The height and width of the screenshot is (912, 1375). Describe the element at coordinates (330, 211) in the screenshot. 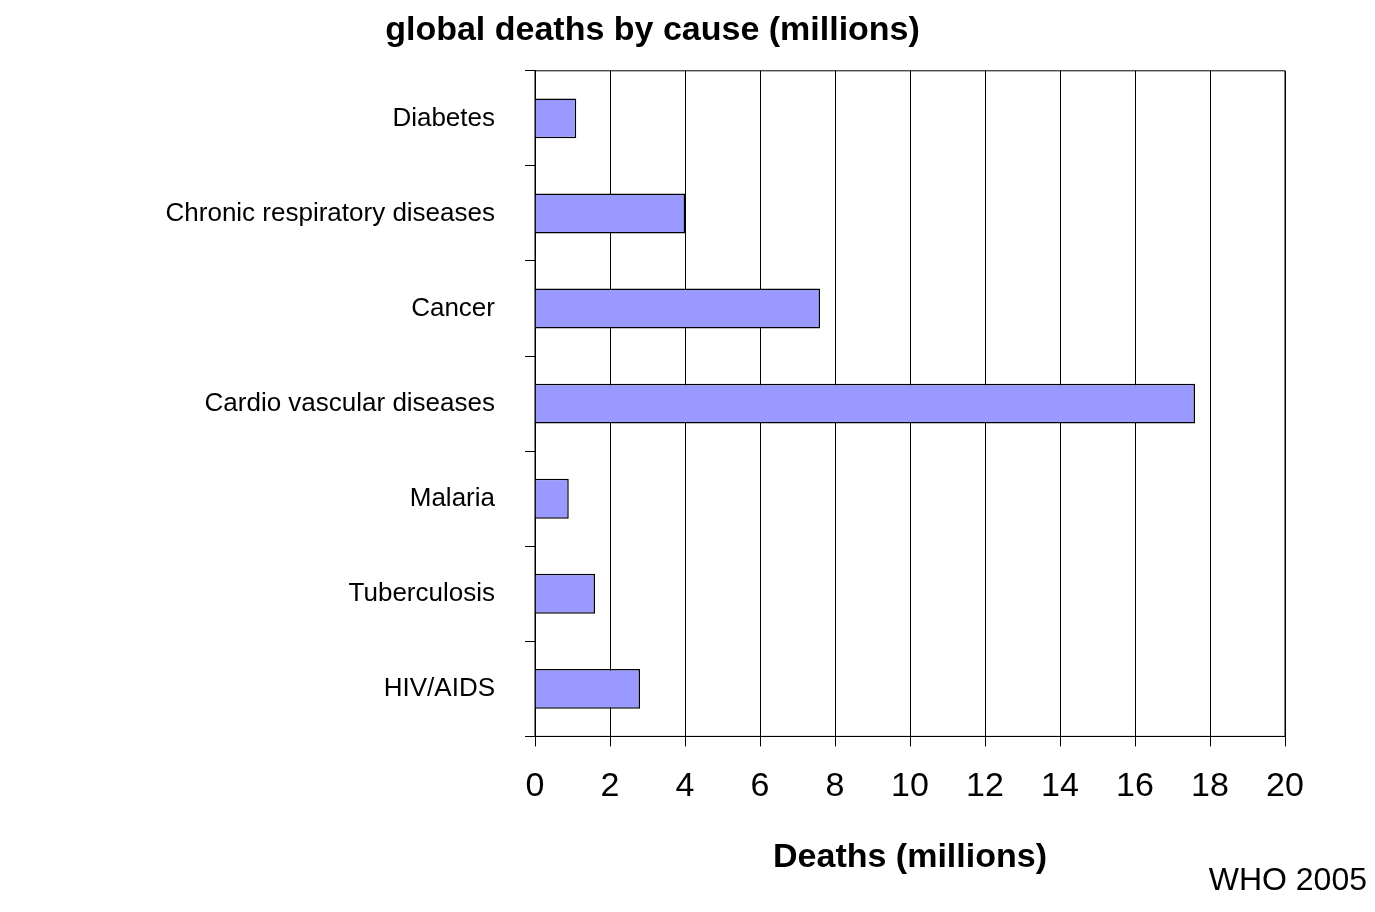

I see `y-tick-label: Chronic respiratory diseases` at that location.